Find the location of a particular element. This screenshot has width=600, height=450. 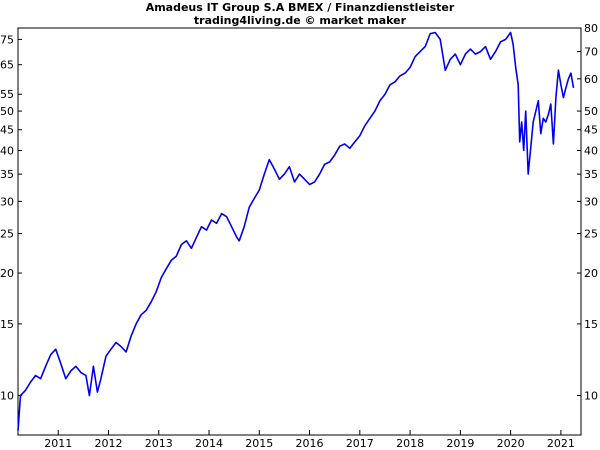

y-left-tick-label: 20 is located at coordinates (7, 273).